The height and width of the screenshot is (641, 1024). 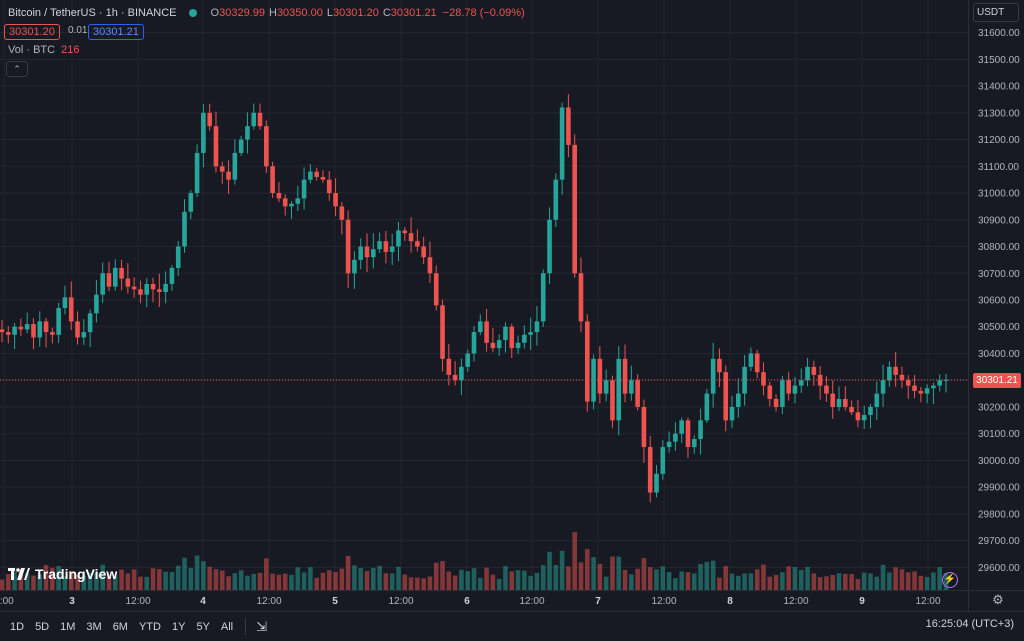 I want to click on timeframe-5d: 5D, so click(x=42, y=626).